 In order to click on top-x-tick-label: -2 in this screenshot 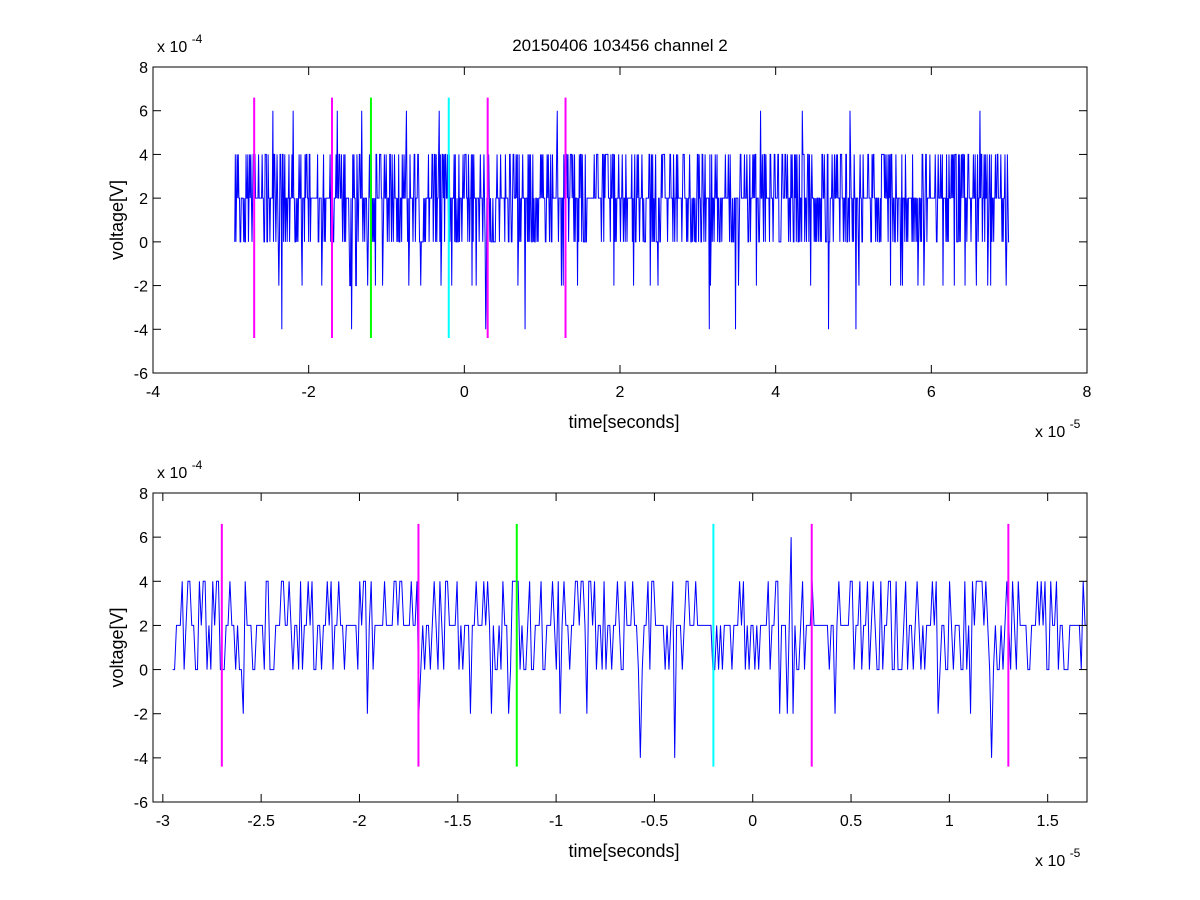, I will do `click(309, 392)`.